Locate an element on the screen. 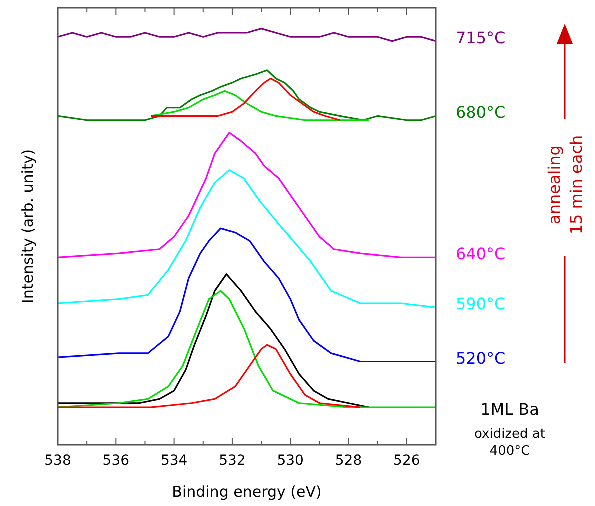 Image resolution: width=595 pixels, height=506 pixels. series-label: 680°C is located at coordinates (481, 112).